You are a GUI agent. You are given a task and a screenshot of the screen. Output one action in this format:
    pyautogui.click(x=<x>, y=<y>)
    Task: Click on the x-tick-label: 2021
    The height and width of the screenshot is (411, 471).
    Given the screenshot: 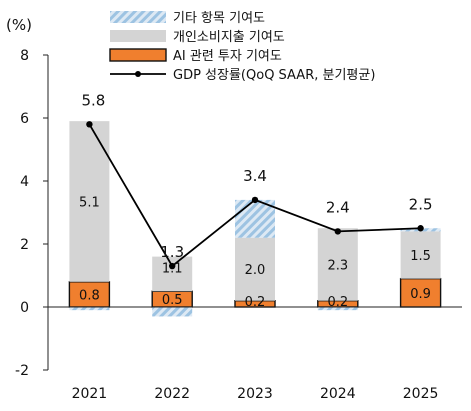 What is the action you would take?
    pyautogui.click(x=90, y=394)
    